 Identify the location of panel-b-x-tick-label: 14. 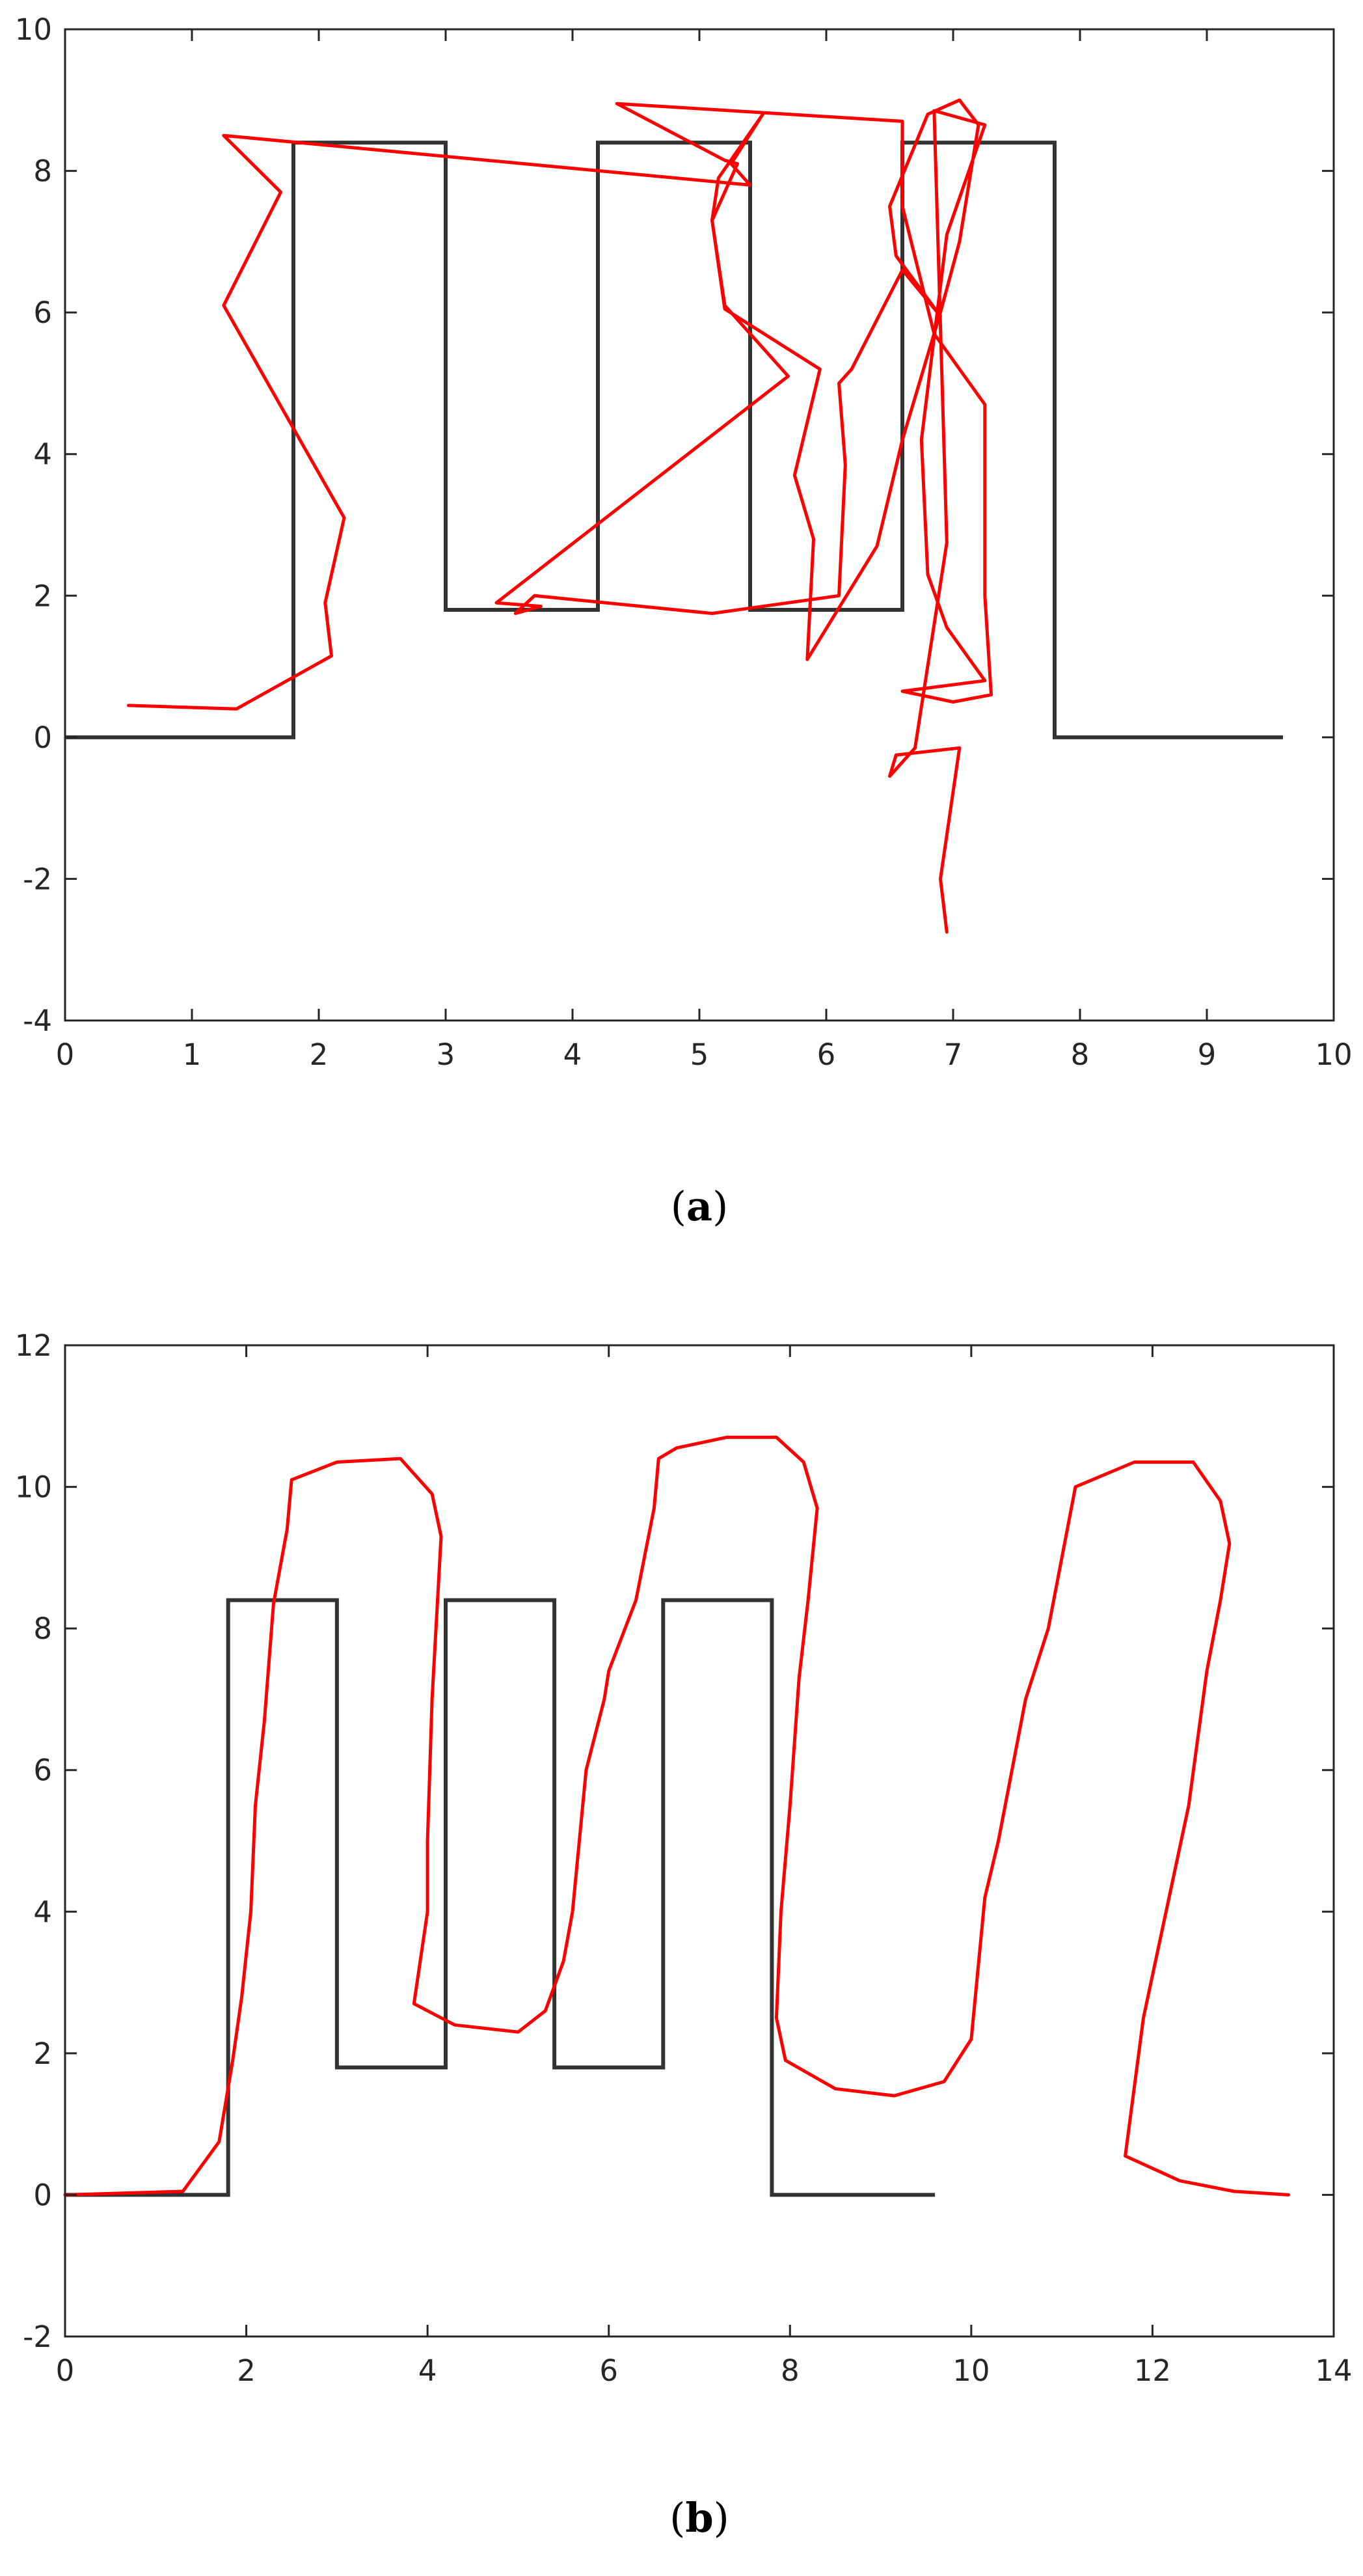
(1333, 2371).